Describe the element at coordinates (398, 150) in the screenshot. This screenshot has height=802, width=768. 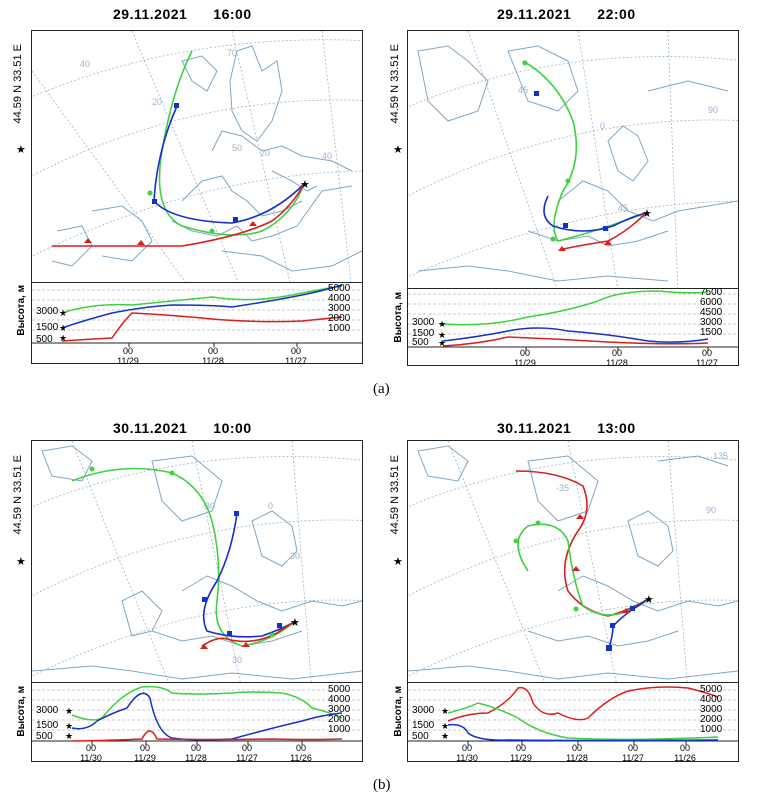
I see `source-star-icon: ★` at that location.